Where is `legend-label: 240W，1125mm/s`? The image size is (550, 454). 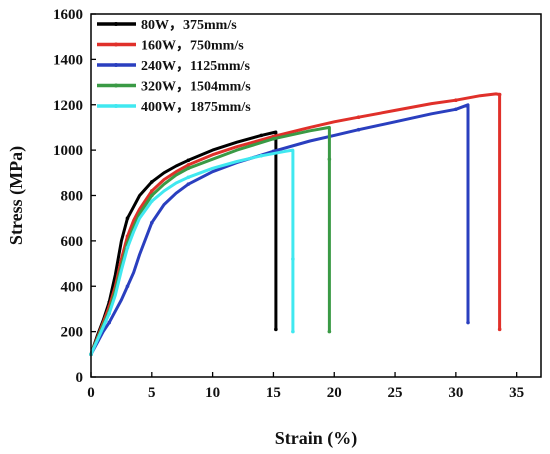
legend-label: 240W，1125mm/s is located at coordinates (195, 66).